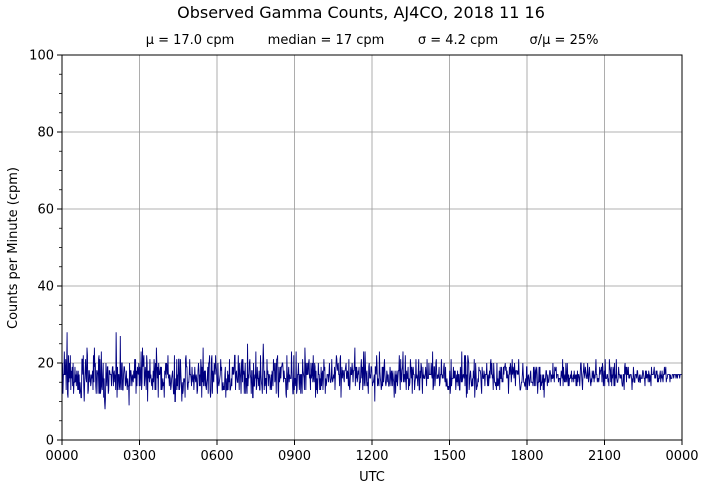 This screenshot has height=489, width=705. I want to click on stat-mean: μ = 17.0 cpm, so click(190, 40).